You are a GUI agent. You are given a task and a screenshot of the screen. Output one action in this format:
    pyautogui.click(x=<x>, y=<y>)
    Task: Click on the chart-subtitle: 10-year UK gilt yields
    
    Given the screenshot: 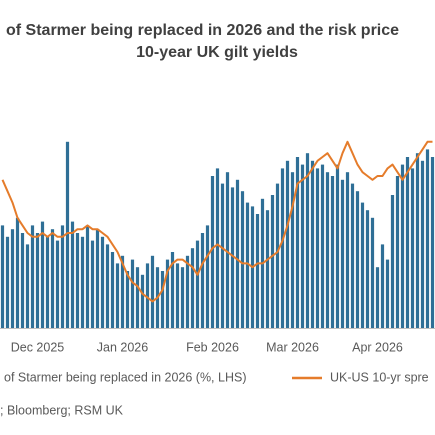 What is the action you would take?
    pyautogui.click(x=217, y=52)
    